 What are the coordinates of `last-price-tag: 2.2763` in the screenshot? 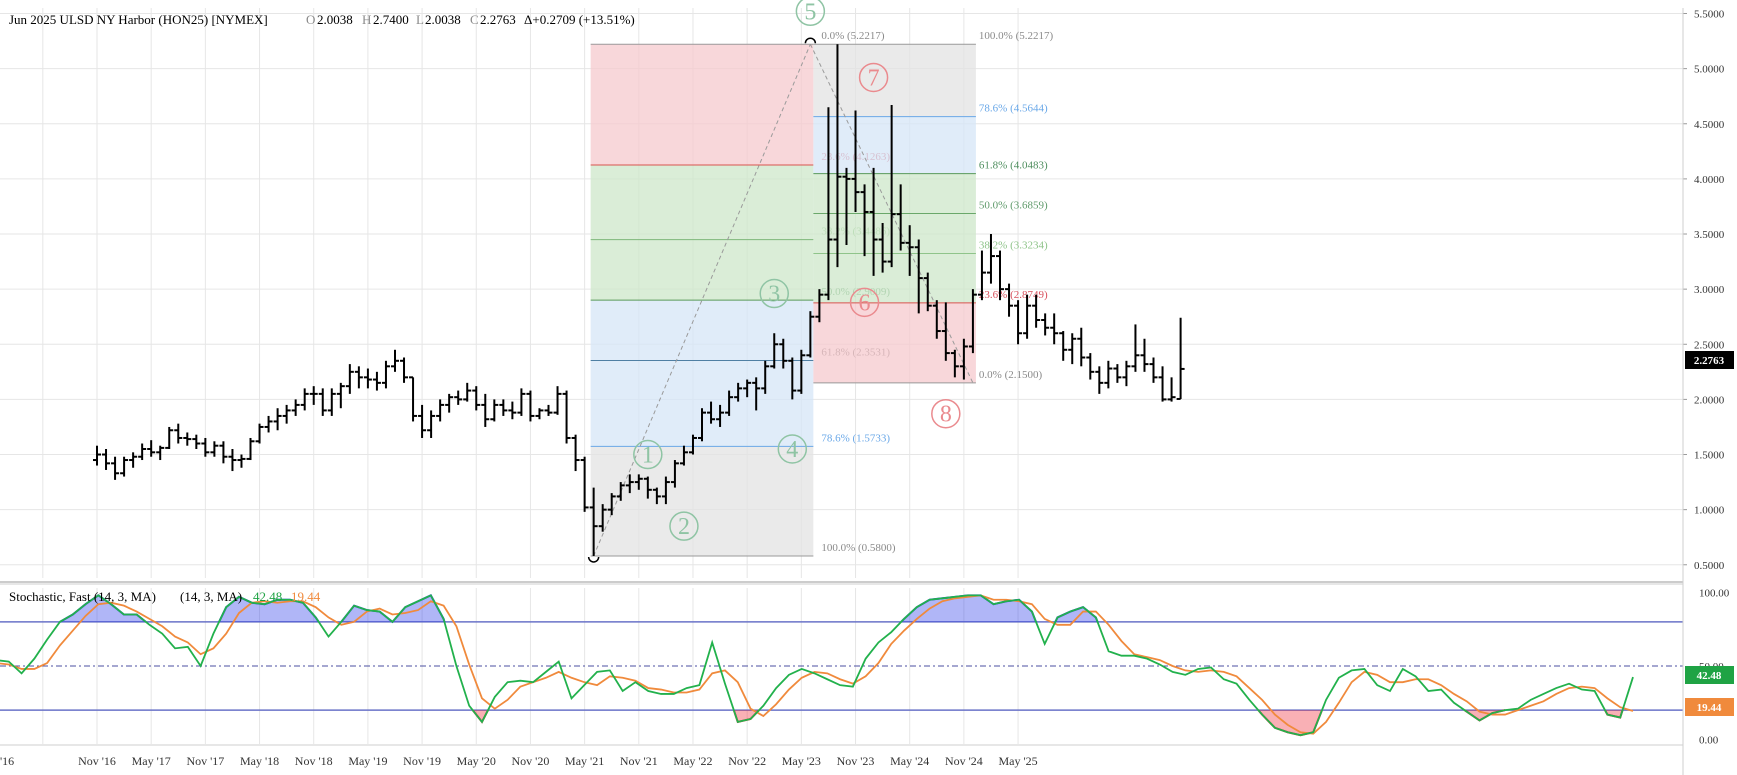 It's located at (1709, 360).